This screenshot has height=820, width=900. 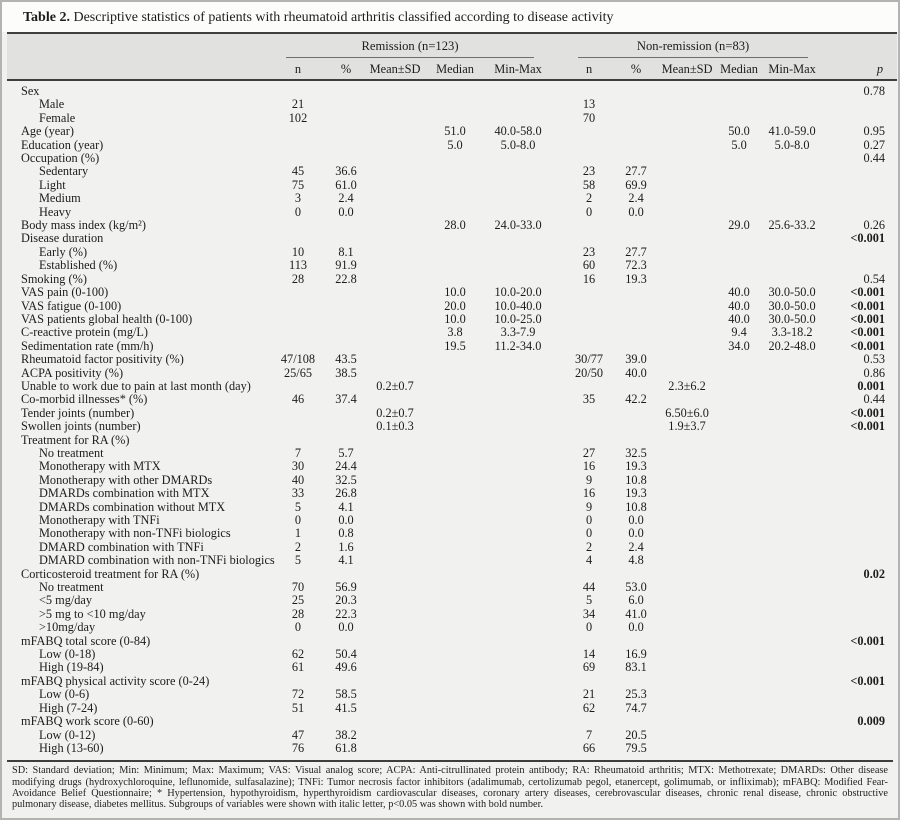 I want to click on value-cell: 58, so click(x=589, y=184).